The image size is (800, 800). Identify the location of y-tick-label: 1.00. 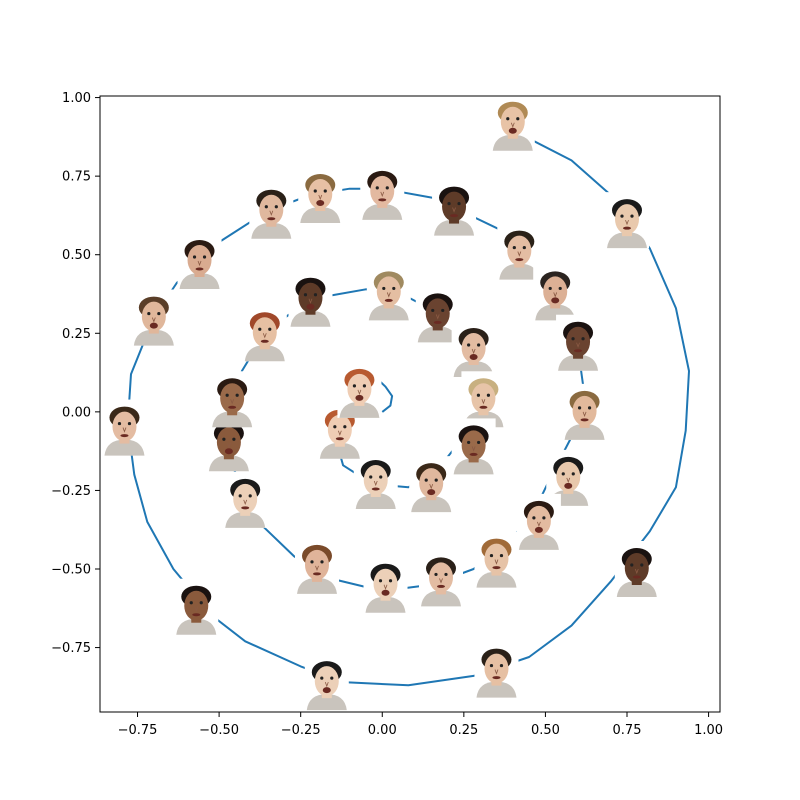
(76, 98).